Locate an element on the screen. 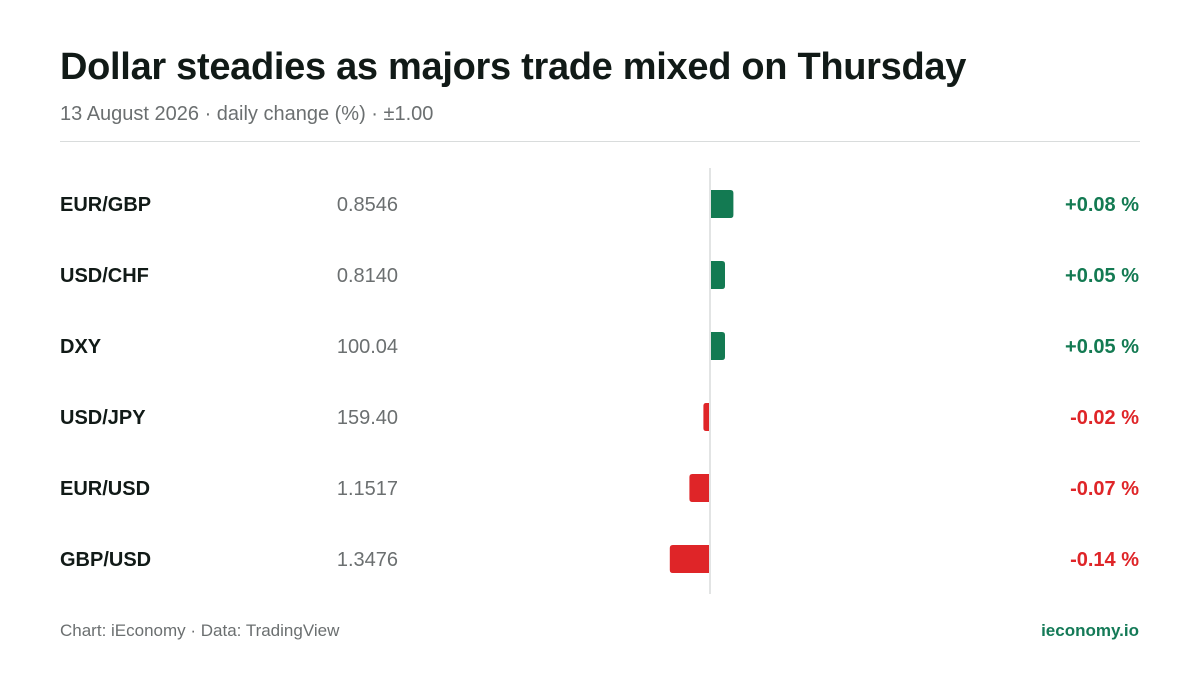 Image resolution: width=1200 pixels, height=675 pixels. header-divider is located at coordinates (600, 141).